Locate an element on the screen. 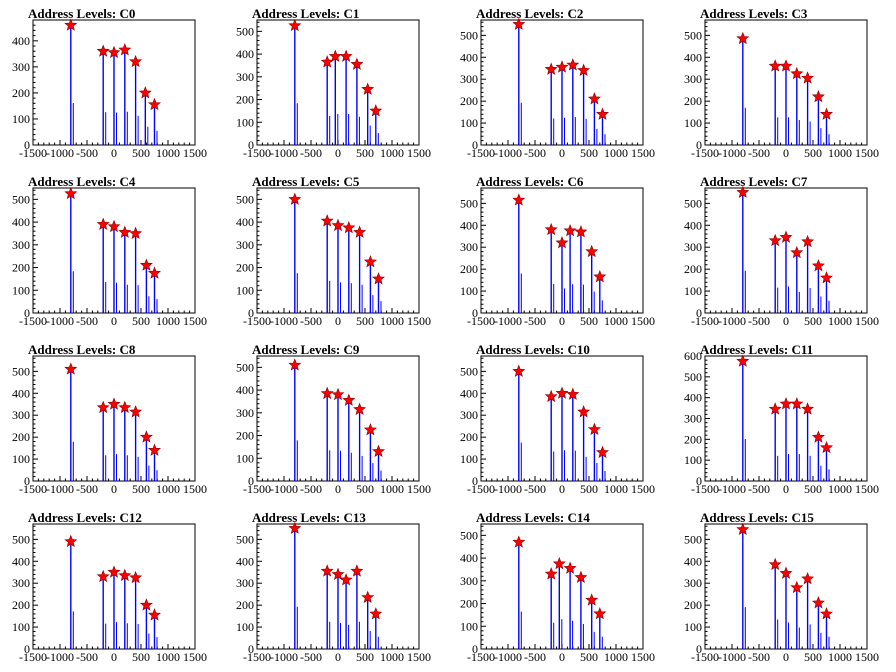  chart-title: Address Levels: C9 is located at coordinates (306, 349).